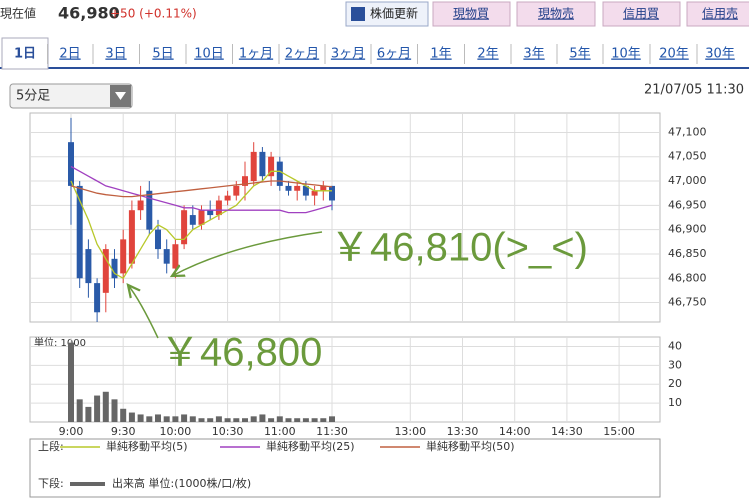 This screenshot has height=498, width=749. What do you see at coordinates (345, 468) in the screenshot?
I see `legend-box` at bounding box center [345, 468].